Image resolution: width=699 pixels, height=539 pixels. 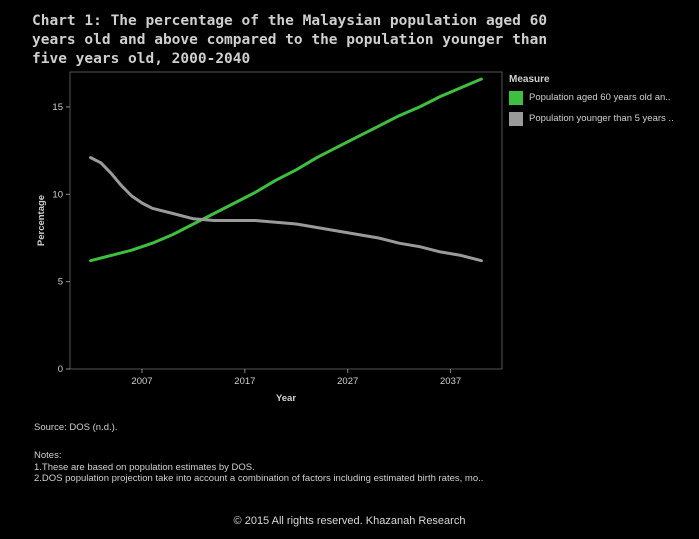 What do you see at coordinates (600, 97) in the screenshot?
I see `legend-label-aged-60: Population aged 60 years old an..` at bounding box center [600, 97].